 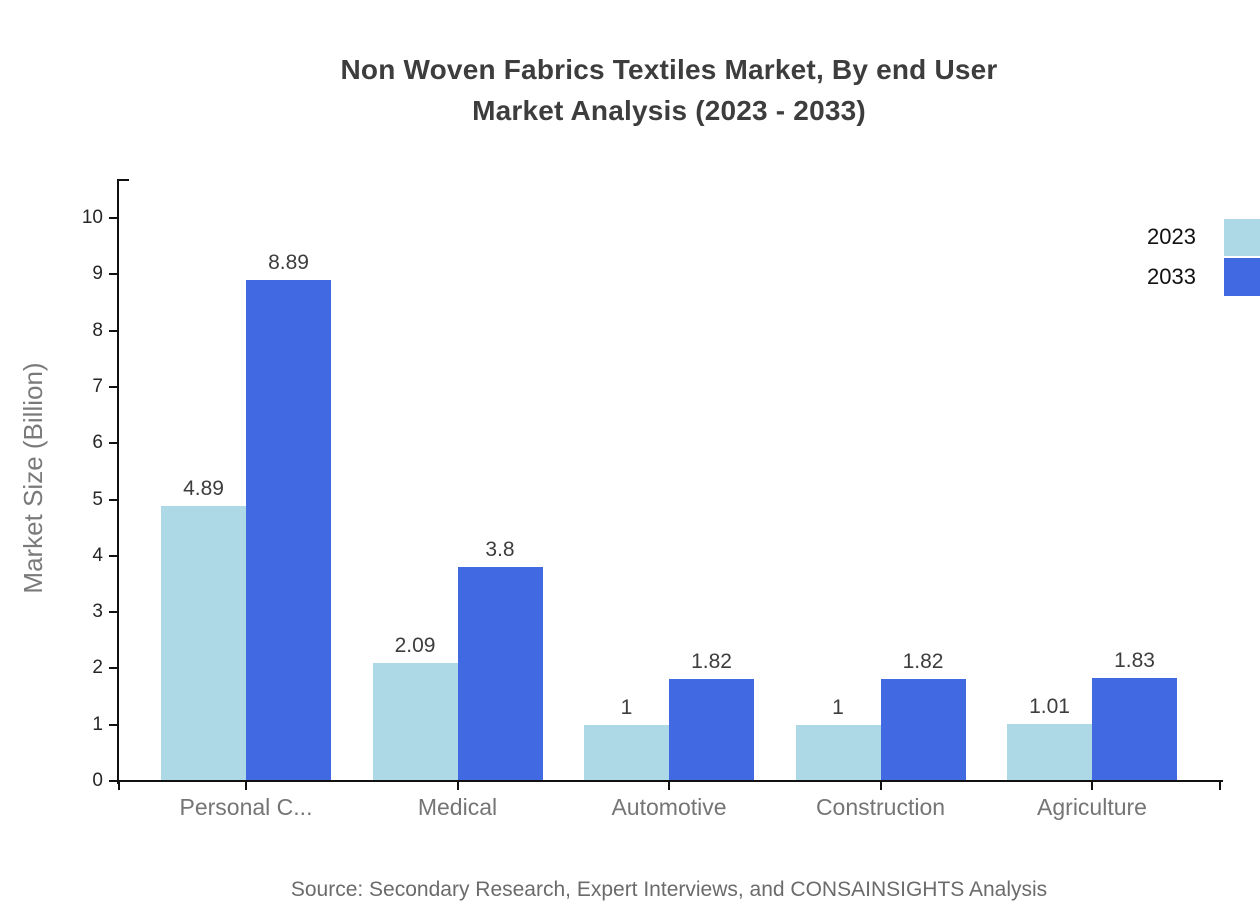 I want to click on y-tick-label: 2, so click(x=97, y=667).